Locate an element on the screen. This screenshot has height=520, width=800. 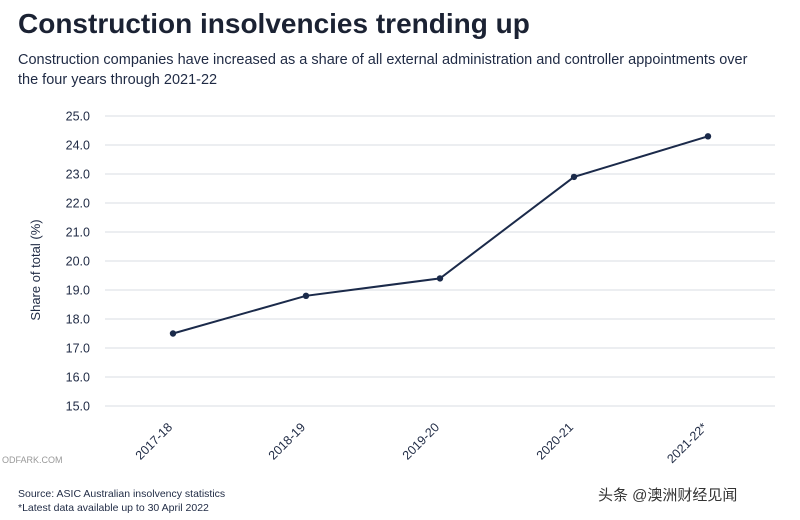
y-tick-label: 19.0 is located at coordinates (78, 291).